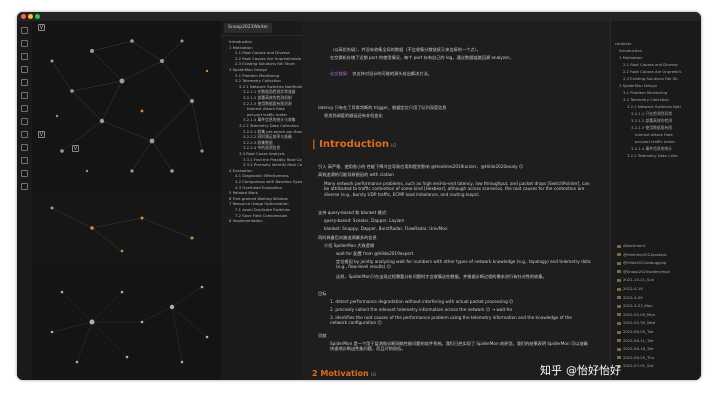 This screenshot has height=403, width=720. I want to click on graph-view-bottom, so click(126, 321).